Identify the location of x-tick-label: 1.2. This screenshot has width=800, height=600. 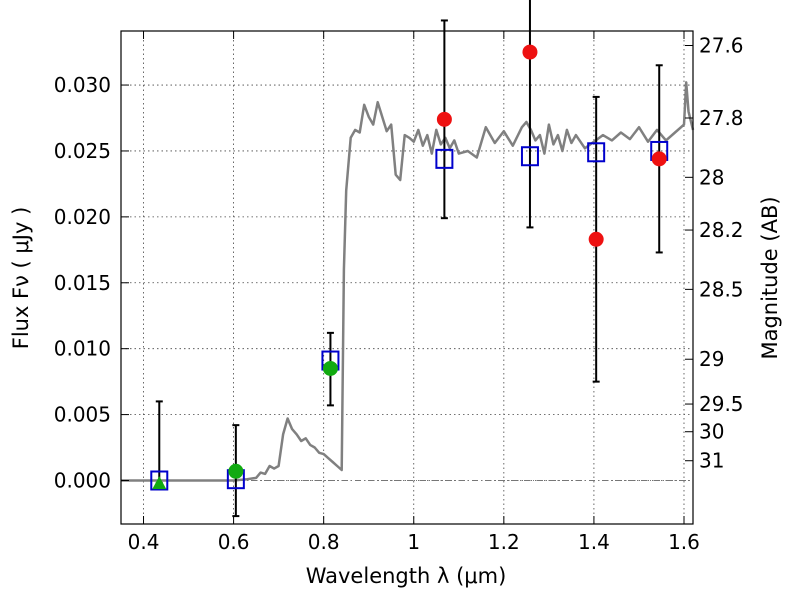
(504, 542).